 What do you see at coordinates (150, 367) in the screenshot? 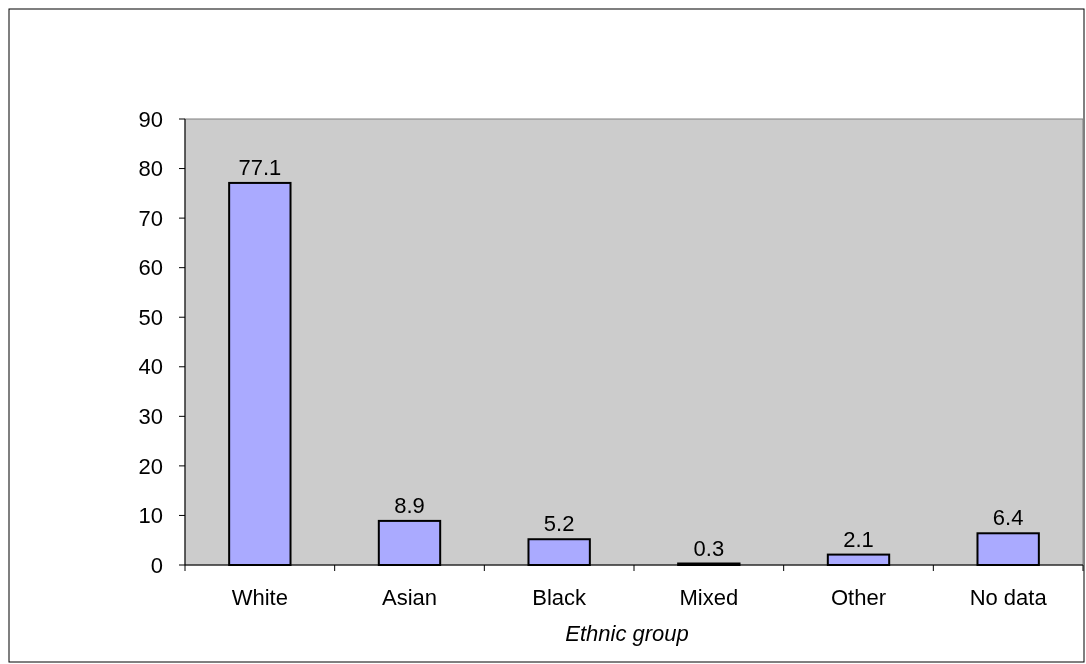
I see `y-tick-label: 40` at bounding box center [150, 367].